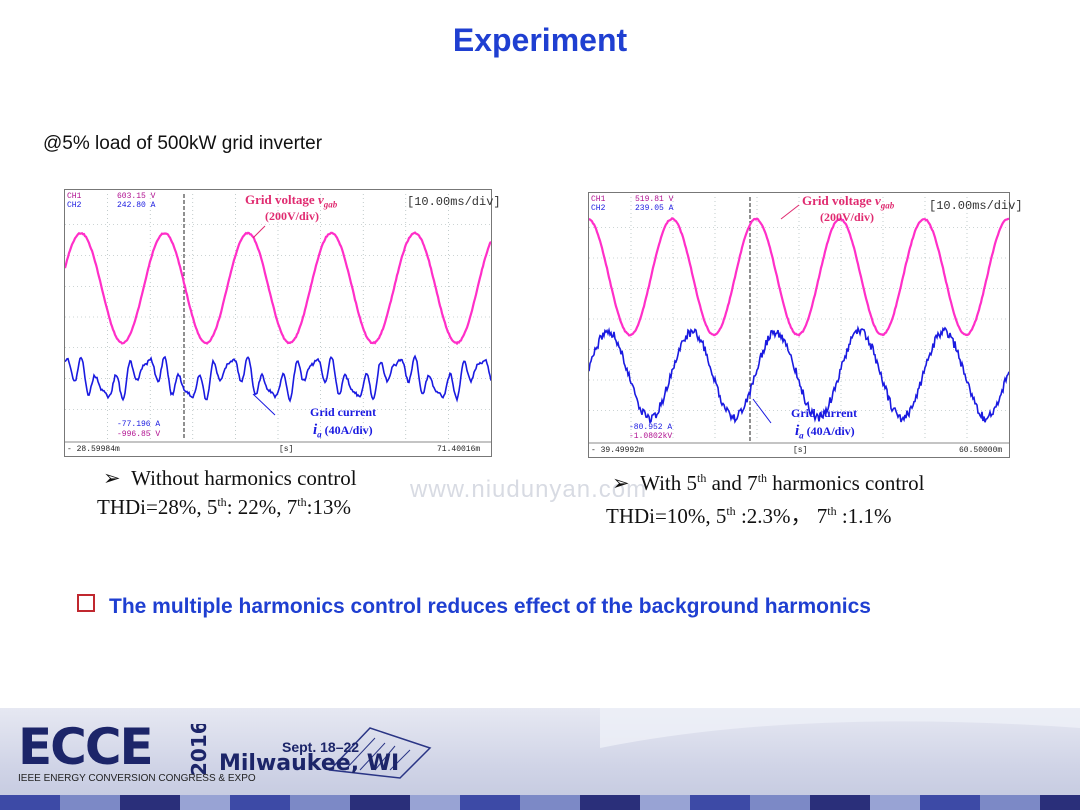 Image resolution: width=1080 pixels, height=810 pixels. Describe the element at coordinates (85, 747) in the screenshot. I see `ecce-logo: ECCE` at that location.